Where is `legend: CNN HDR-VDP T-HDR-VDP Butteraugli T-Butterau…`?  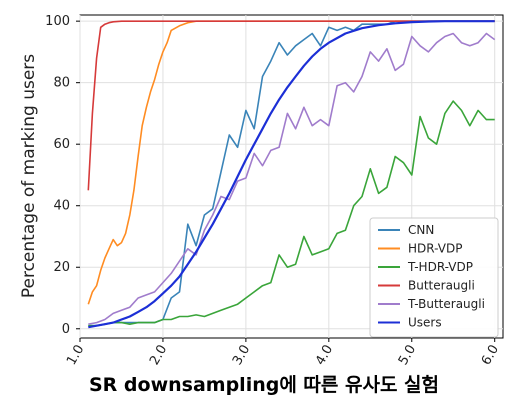
legend: CNN HDR-VDP T-HDR-VDP Butteraugli T-Butterau… is located at coordinates (434, 277).